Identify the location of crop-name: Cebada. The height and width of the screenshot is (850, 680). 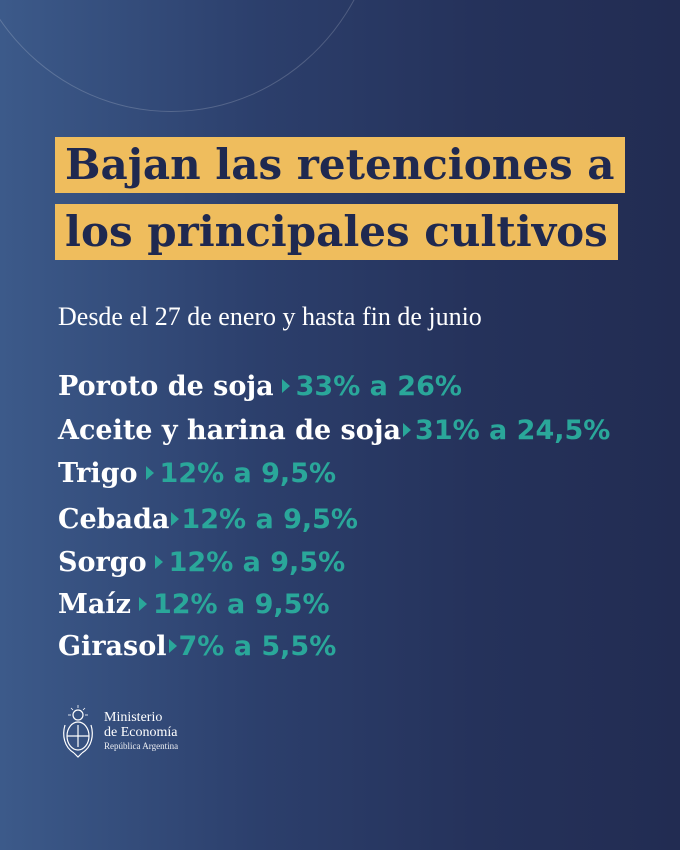
(114, 519).